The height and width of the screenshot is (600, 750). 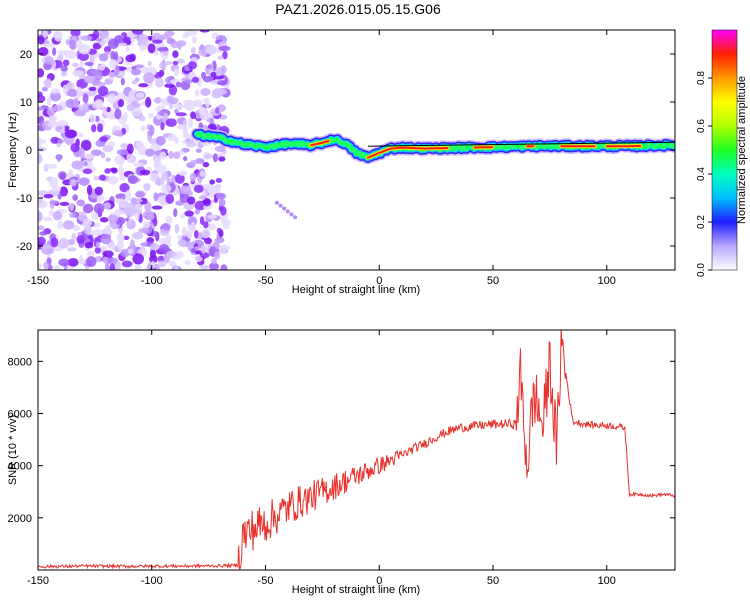 I want to click on model-frequency-line, so click(x=521, y=144).